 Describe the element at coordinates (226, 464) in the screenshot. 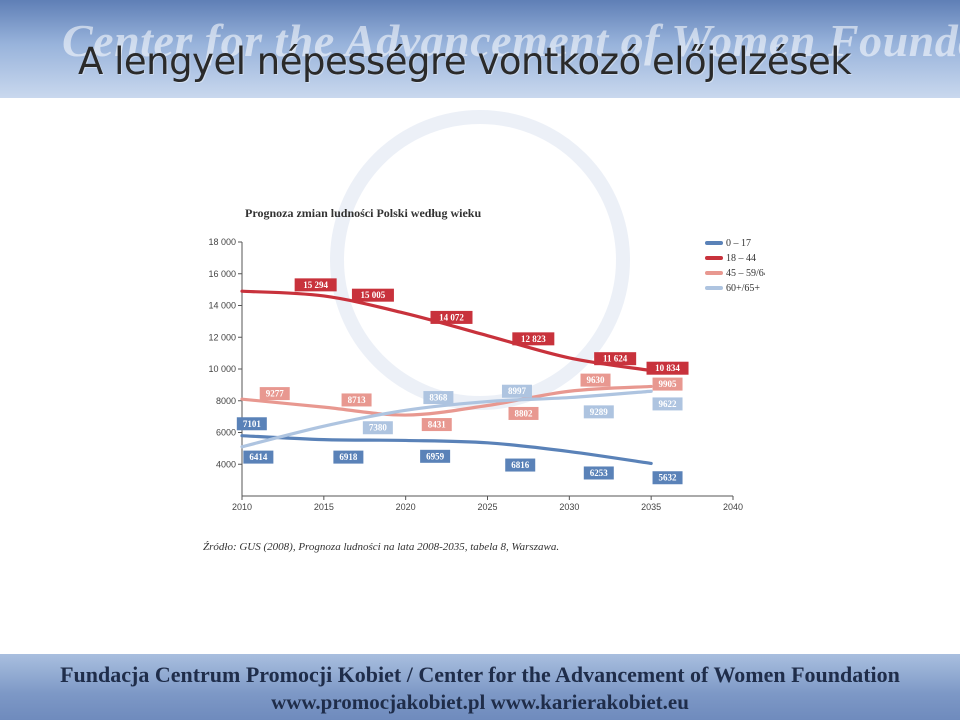

I see `y-tick-label: 4000` at that location.